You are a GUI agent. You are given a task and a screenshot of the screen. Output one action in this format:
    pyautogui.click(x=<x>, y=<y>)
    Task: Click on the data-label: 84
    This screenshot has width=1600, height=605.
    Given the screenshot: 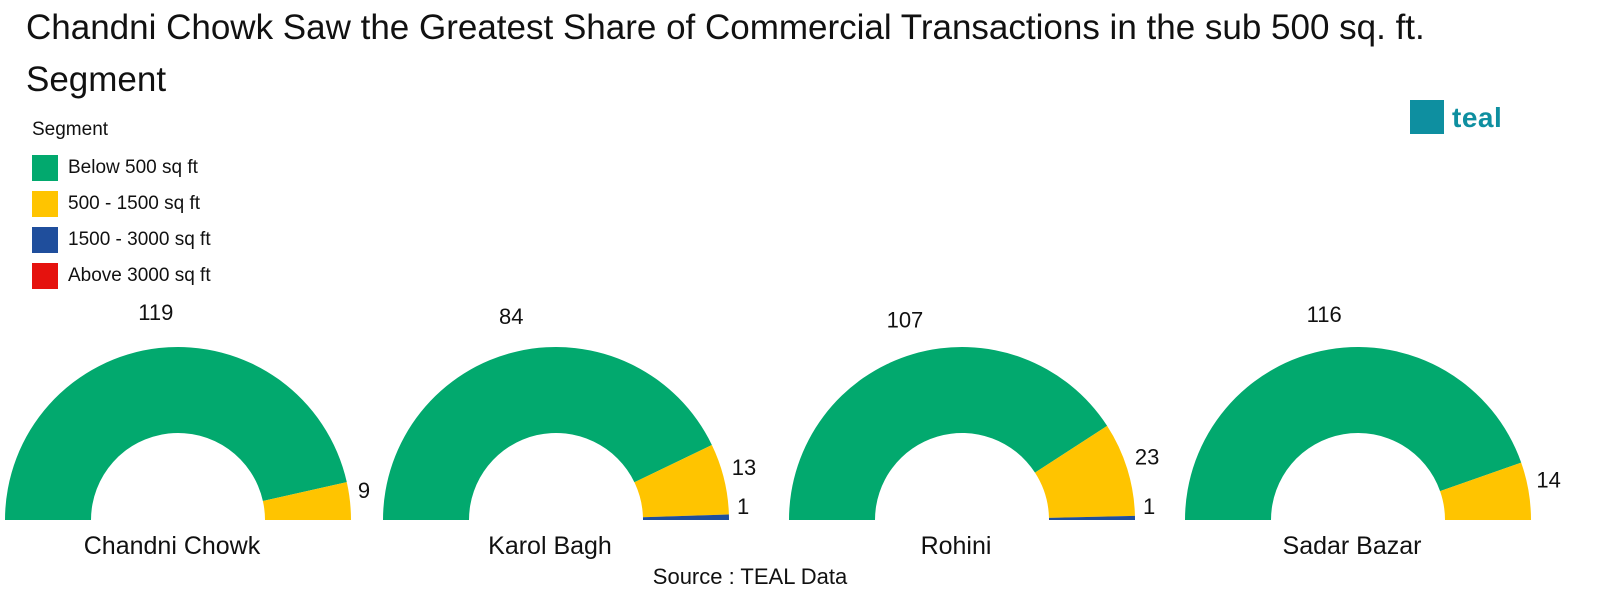 What is the action you would take?
    pyautogui.click(x=511, y=316)
    